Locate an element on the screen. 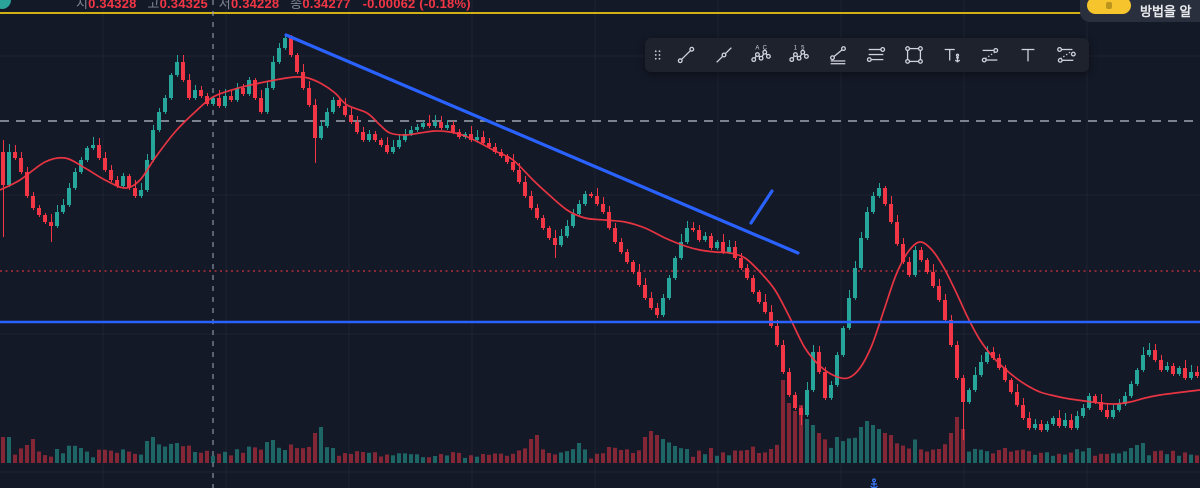  toolbar-button-rectangle is located at coordinates (914, 55).